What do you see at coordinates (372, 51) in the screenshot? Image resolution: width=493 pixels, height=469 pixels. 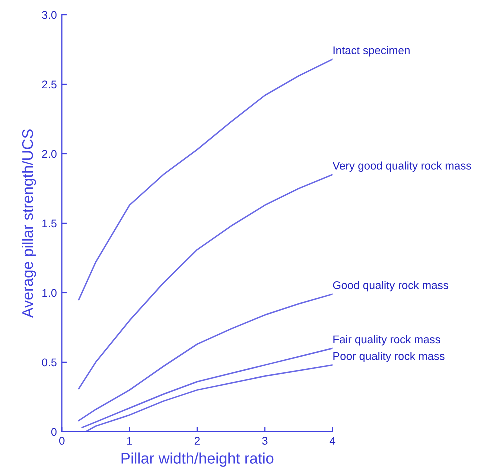 I see `series-label: Intact specimen` at bounding box center [372, 51].